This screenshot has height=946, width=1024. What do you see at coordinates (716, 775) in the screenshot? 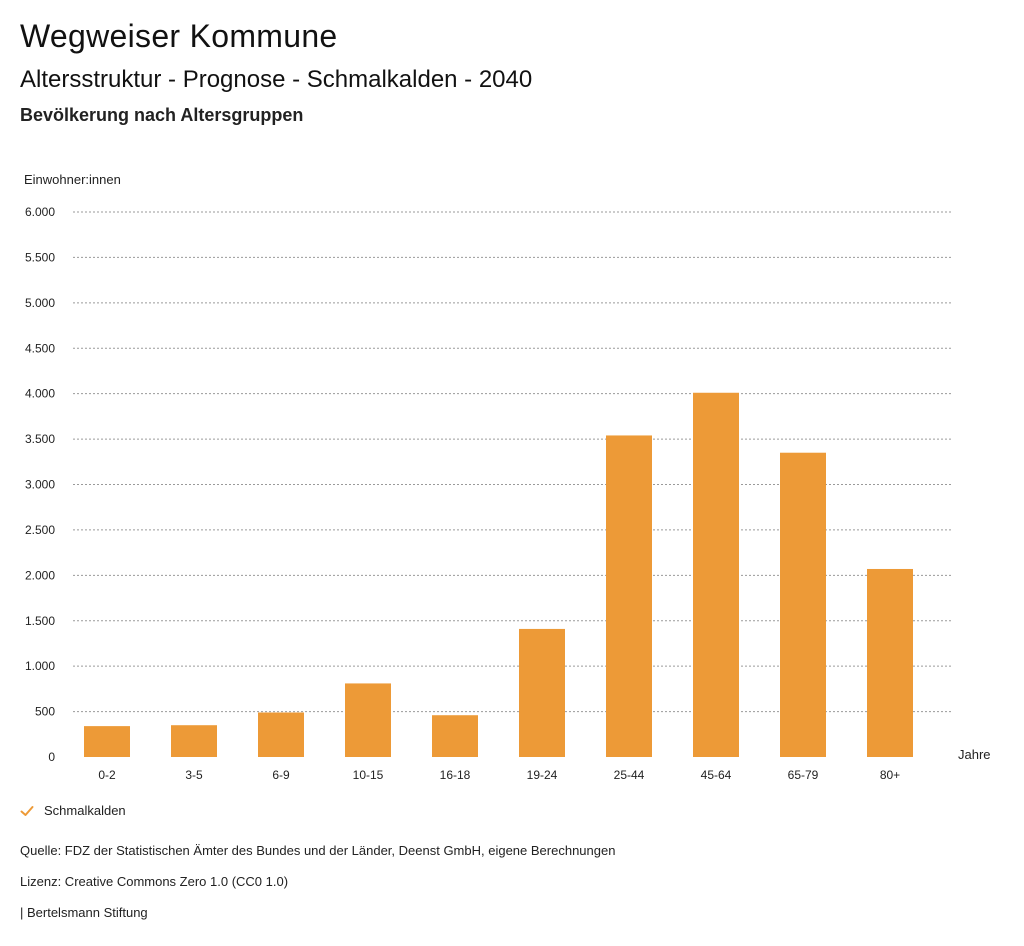
I see `x-tick-label: 45-64` at bounding box center [716, 775].